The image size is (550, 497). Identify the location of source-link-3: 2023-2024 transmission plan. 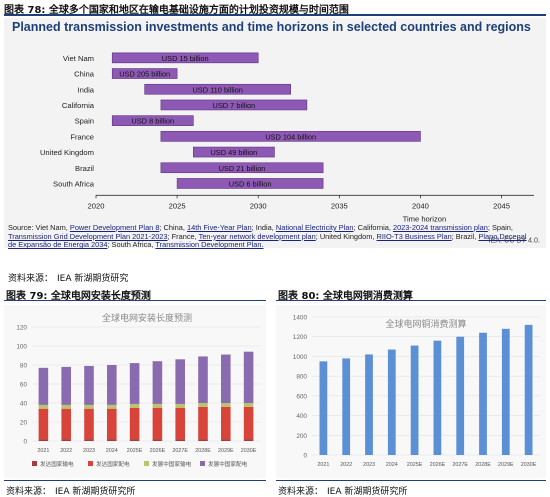
(440, 227).